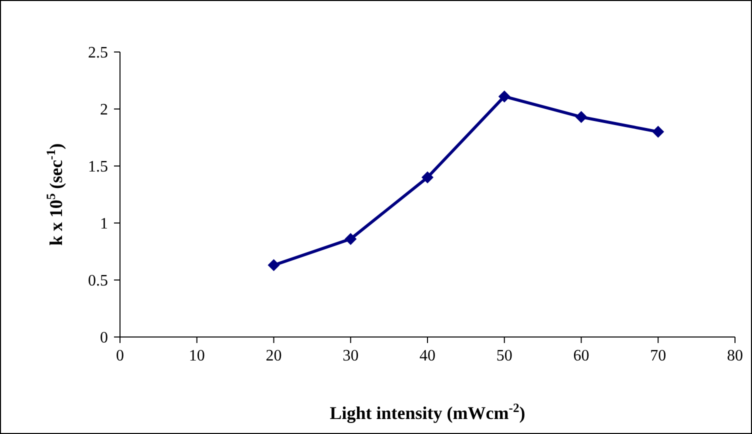  What do you see at coordinates (104, 338) in the screenshot?
I see `y-tick-label: 0` at bounding box center [104, 338].